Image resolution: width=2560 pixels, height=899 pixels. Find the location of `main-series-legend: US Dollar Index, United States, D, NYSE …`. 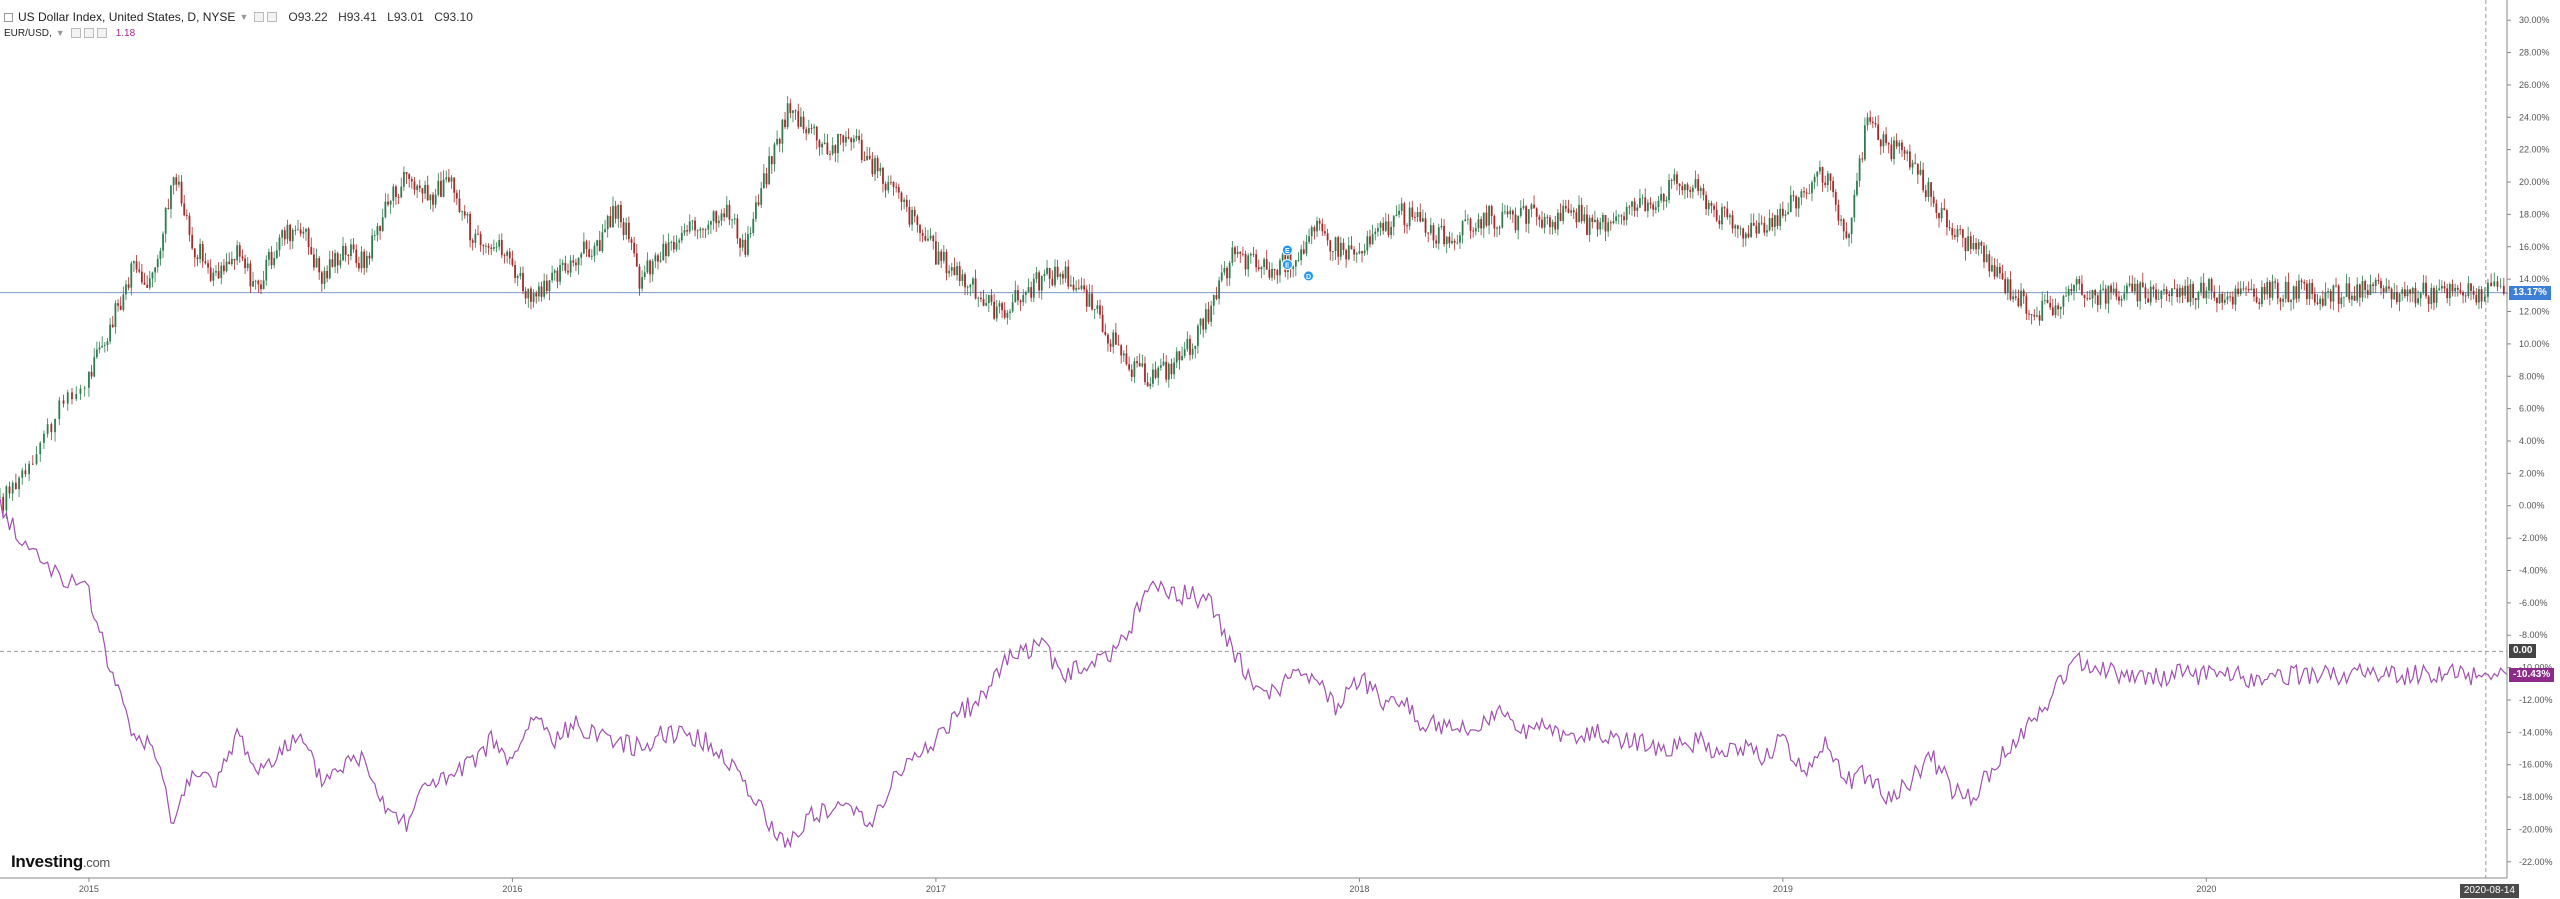

main-series-legend: US Dollar Index, United States, D, NYSE … is located at coordinates (242, 17).